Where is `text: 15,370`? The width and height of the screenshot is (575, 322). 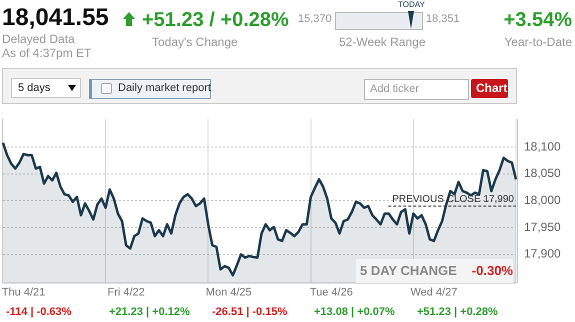
text: 15,370 is located at coordinates (315, 19).